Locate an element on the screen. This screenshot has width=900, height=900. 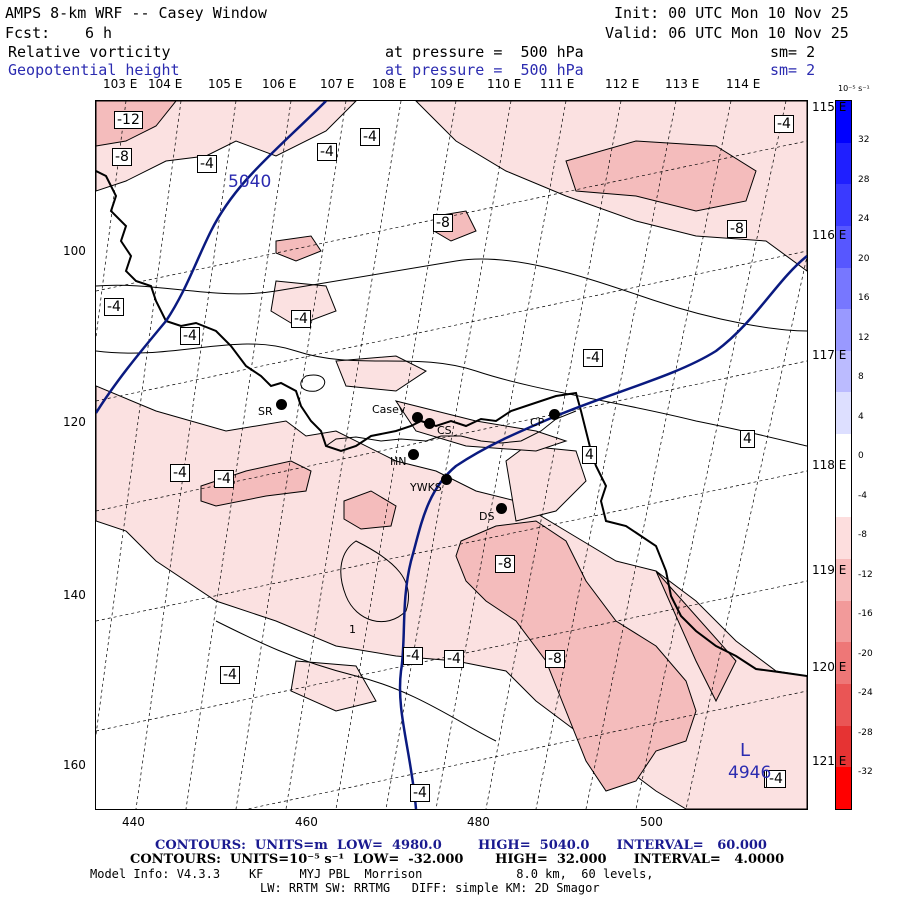
station-label: Casey is located at coordinates (389, 409).